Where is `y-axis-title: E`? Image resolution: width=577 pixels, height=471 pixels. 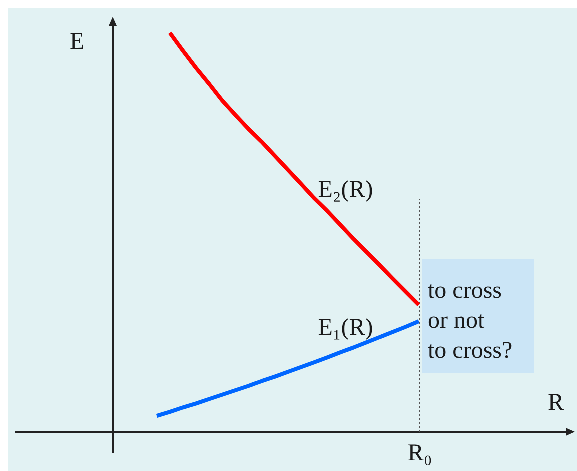
y-axis-title: E is located at coordinates (77, 42).